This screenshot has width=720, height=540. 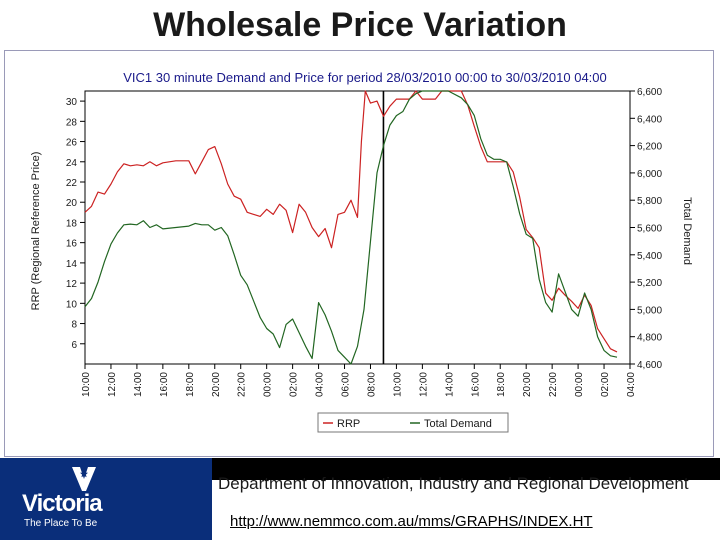 I want to click on y2-tick-label: 4,800, so click(x=649, y=338).